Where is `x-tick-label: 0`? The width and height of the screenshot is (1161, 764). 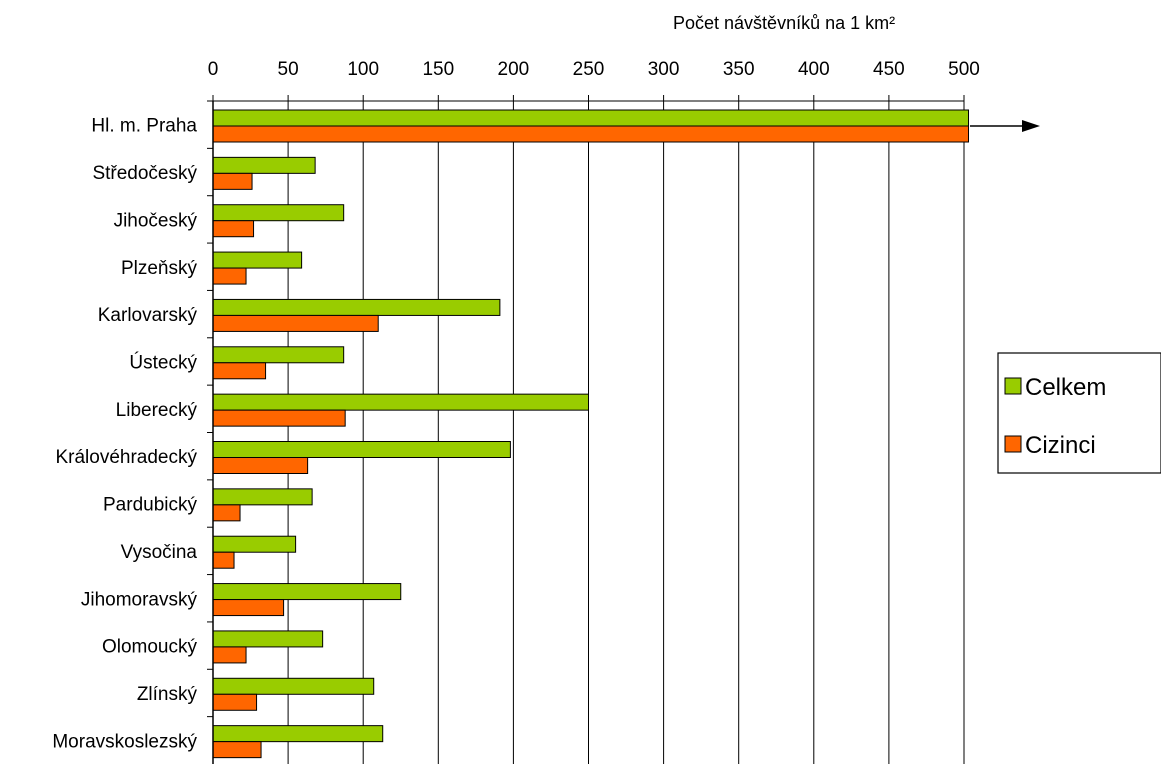
x-tick-label: 0 is located at coordinates (213, 69).